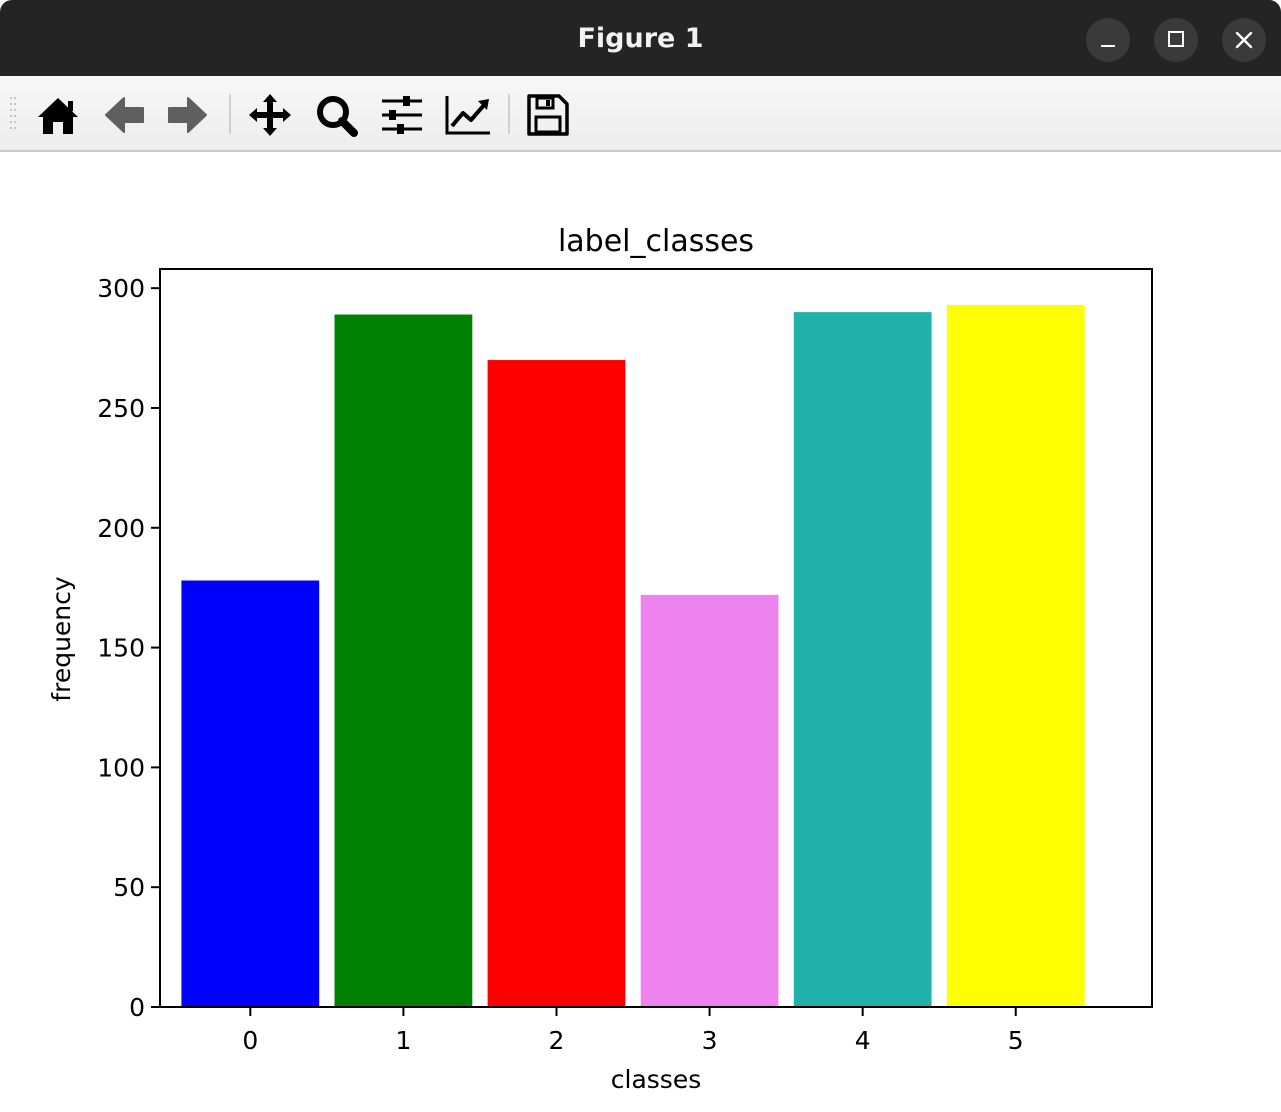 The height and width of the screenshot is (1112, 1281). What do you see at coordinates (121, 648) in the screenshot?
I see `y-tick-label: 150` at bounding box center [121, 648].